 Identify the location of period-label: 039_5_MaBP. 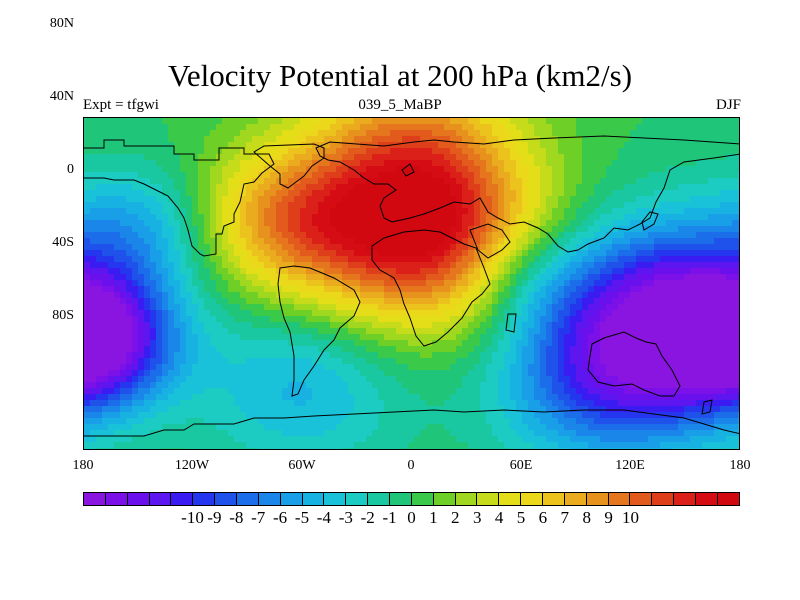
(400, 105).